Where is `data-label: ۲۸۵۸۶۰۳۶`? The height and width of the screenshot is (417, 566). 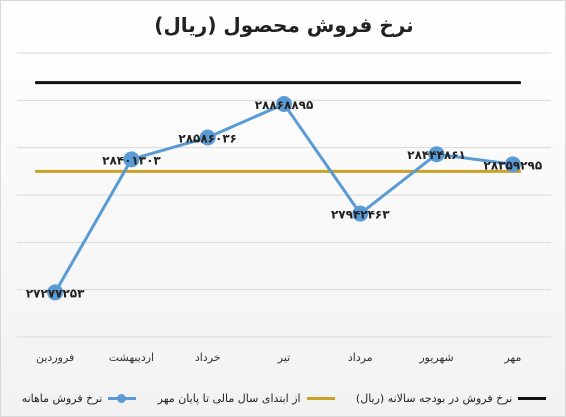
data-label: ۲۸۵۸۶۰۳۶ is located at coordinates (207, 138).